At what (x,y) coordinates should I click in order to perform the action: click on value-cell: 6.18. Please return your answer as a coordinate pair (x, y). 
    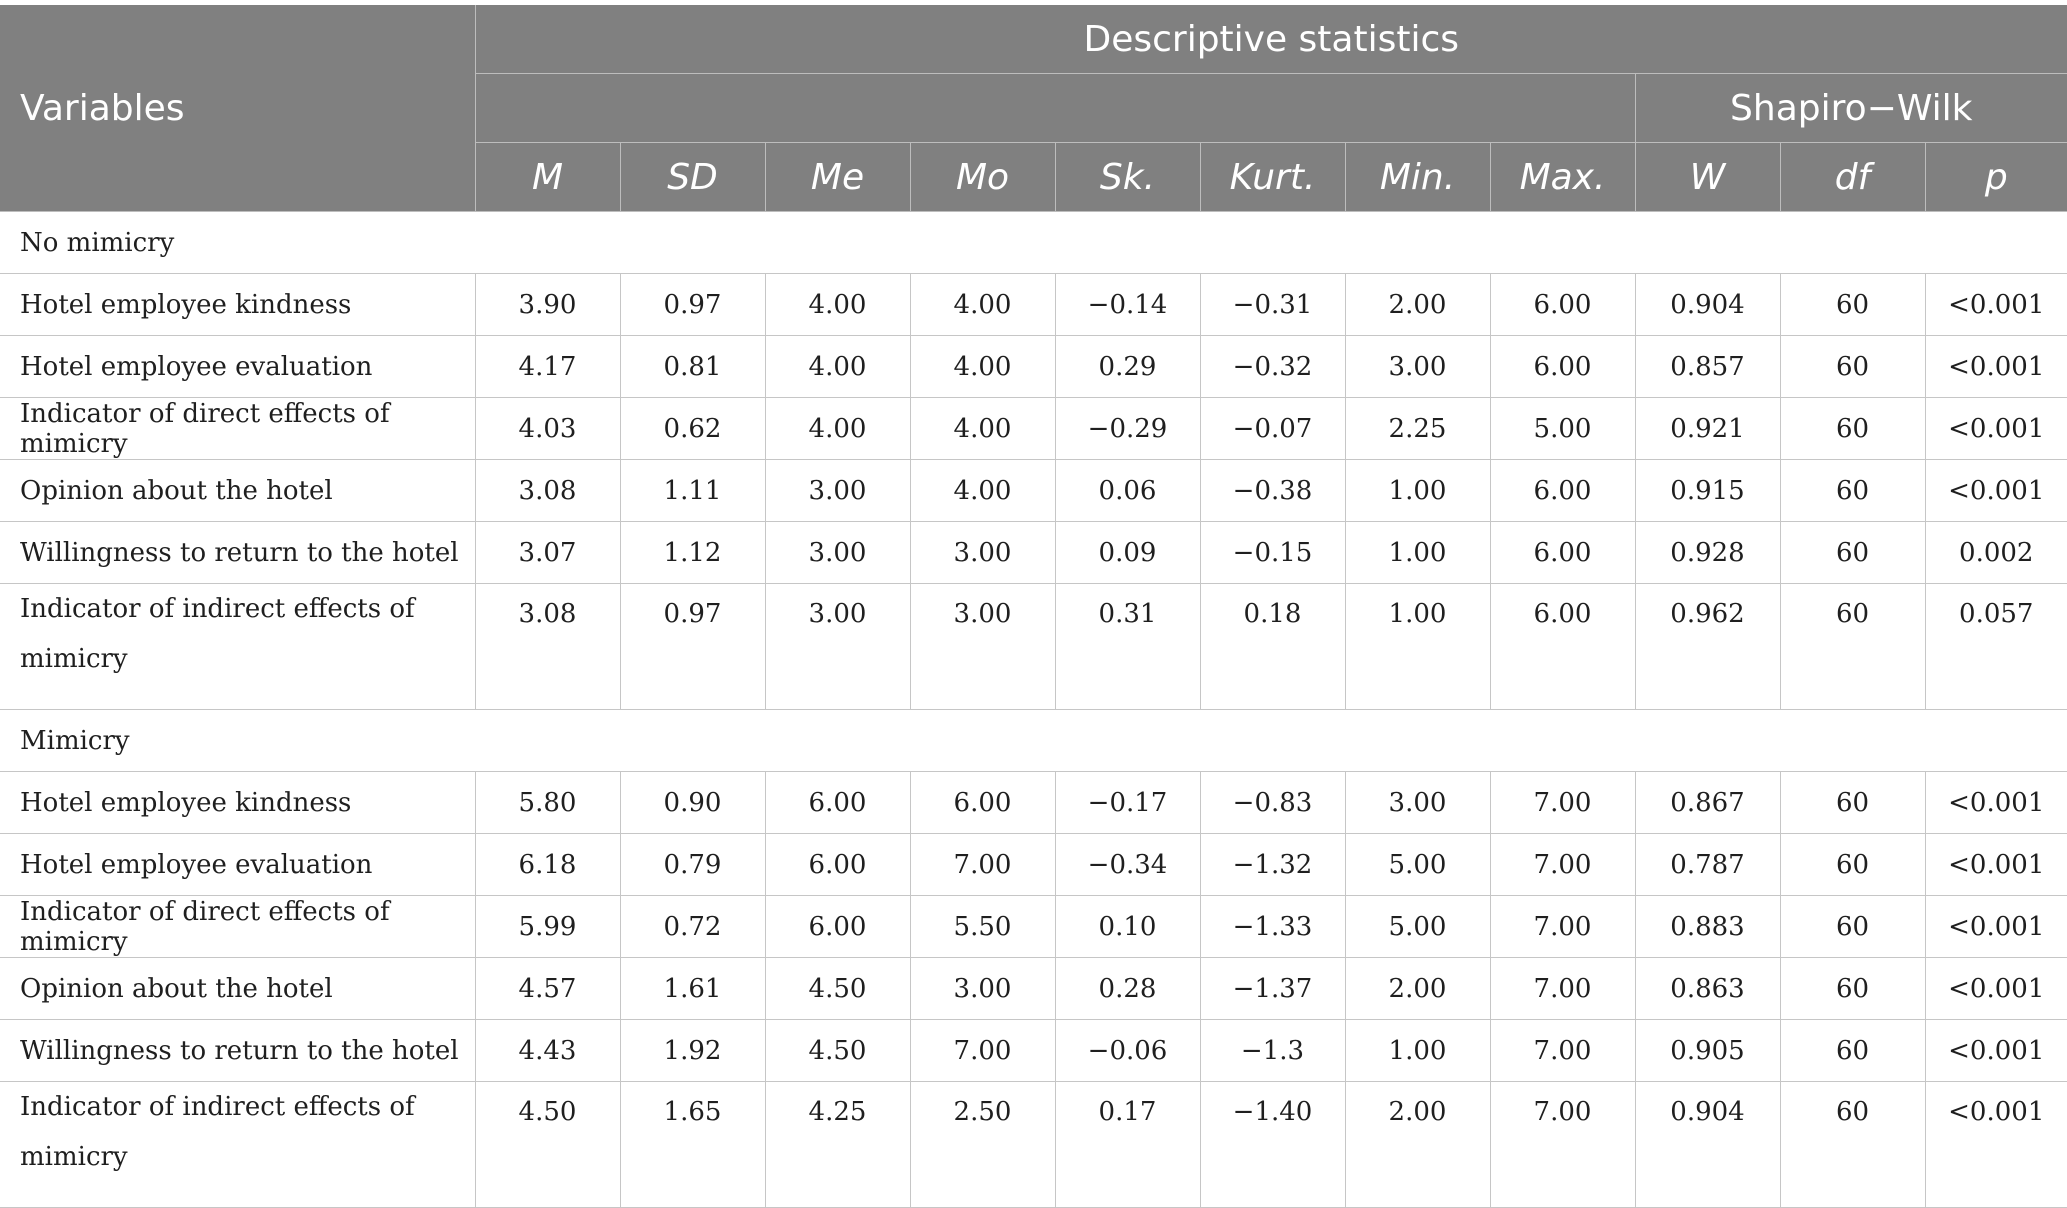
    Looking at the image, I should click on (547, 864).